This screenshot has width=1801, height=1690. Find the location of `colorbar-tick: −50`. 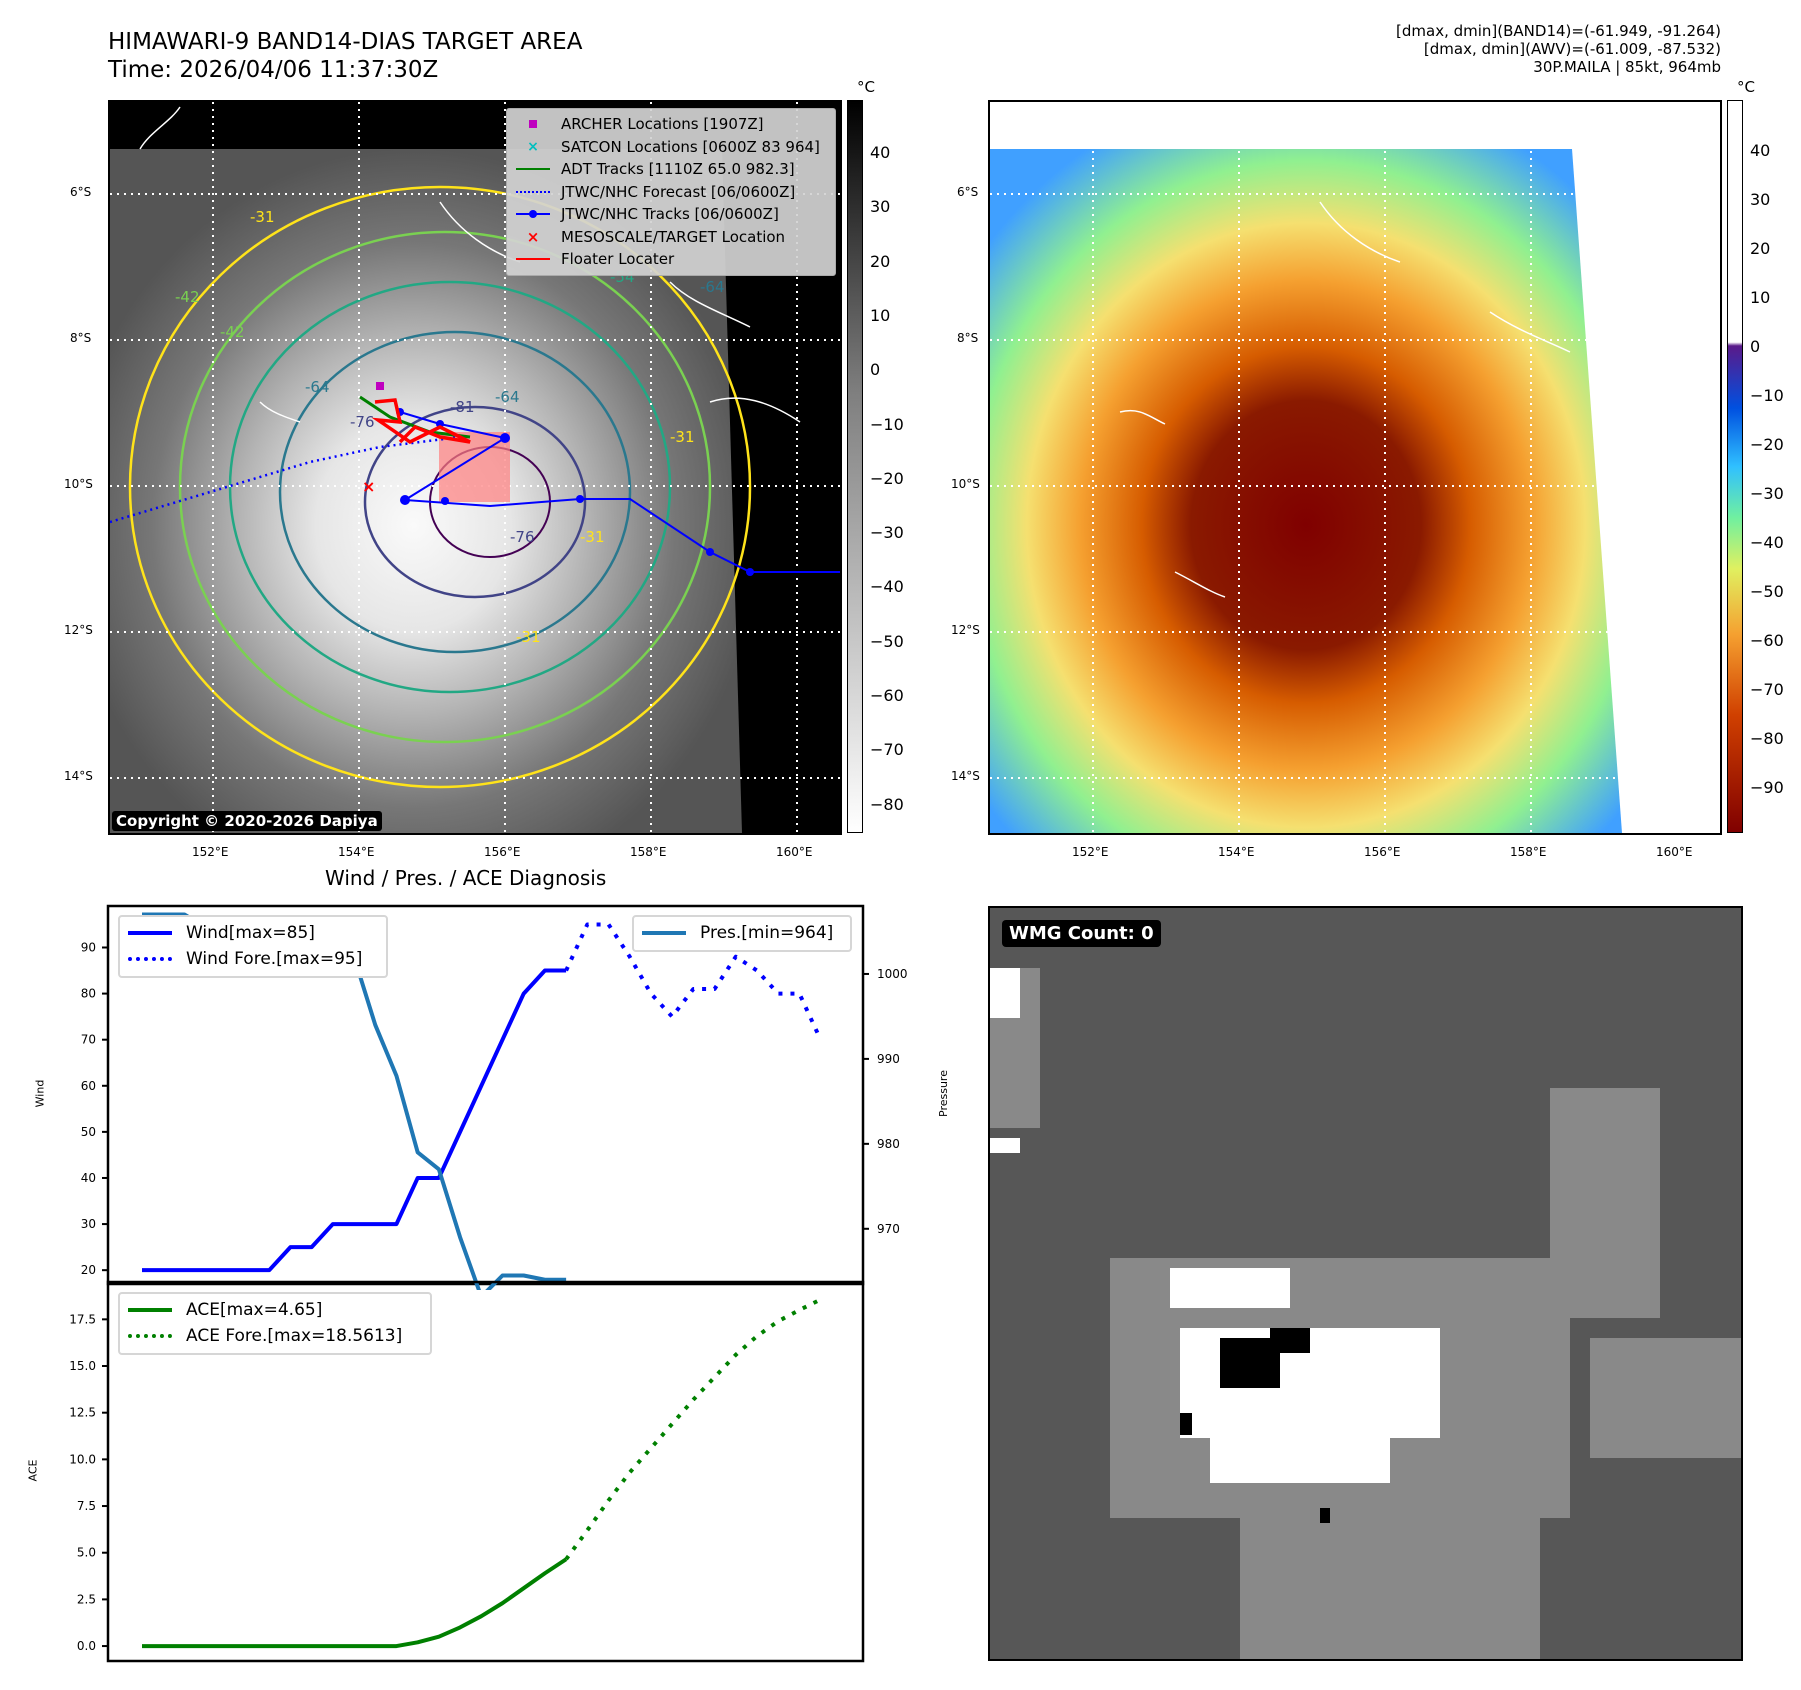

colorbar-tick: −50 is located at coordinates (1767, 591).